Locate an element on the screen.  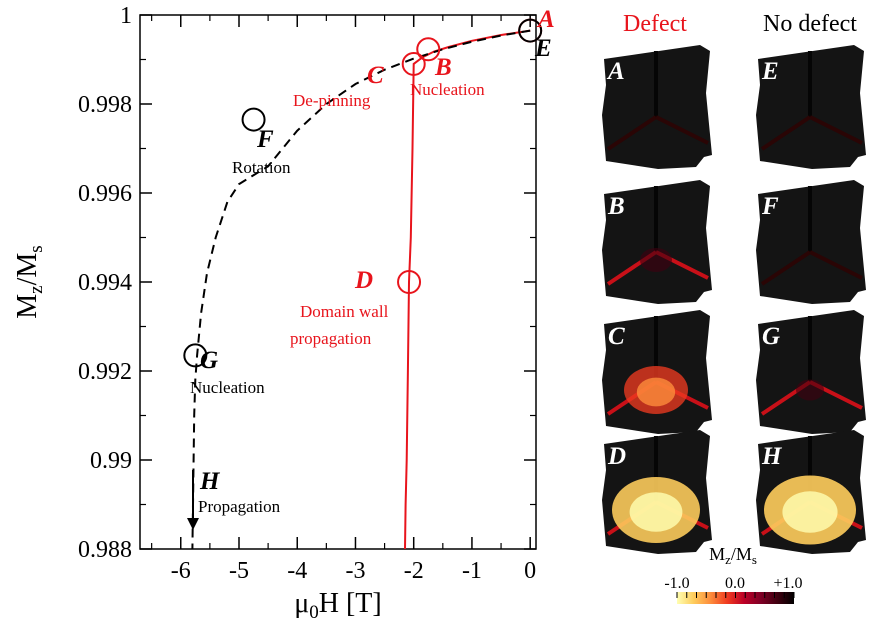
y-axis-label-sub2: s is located at coordinates (36, 248).